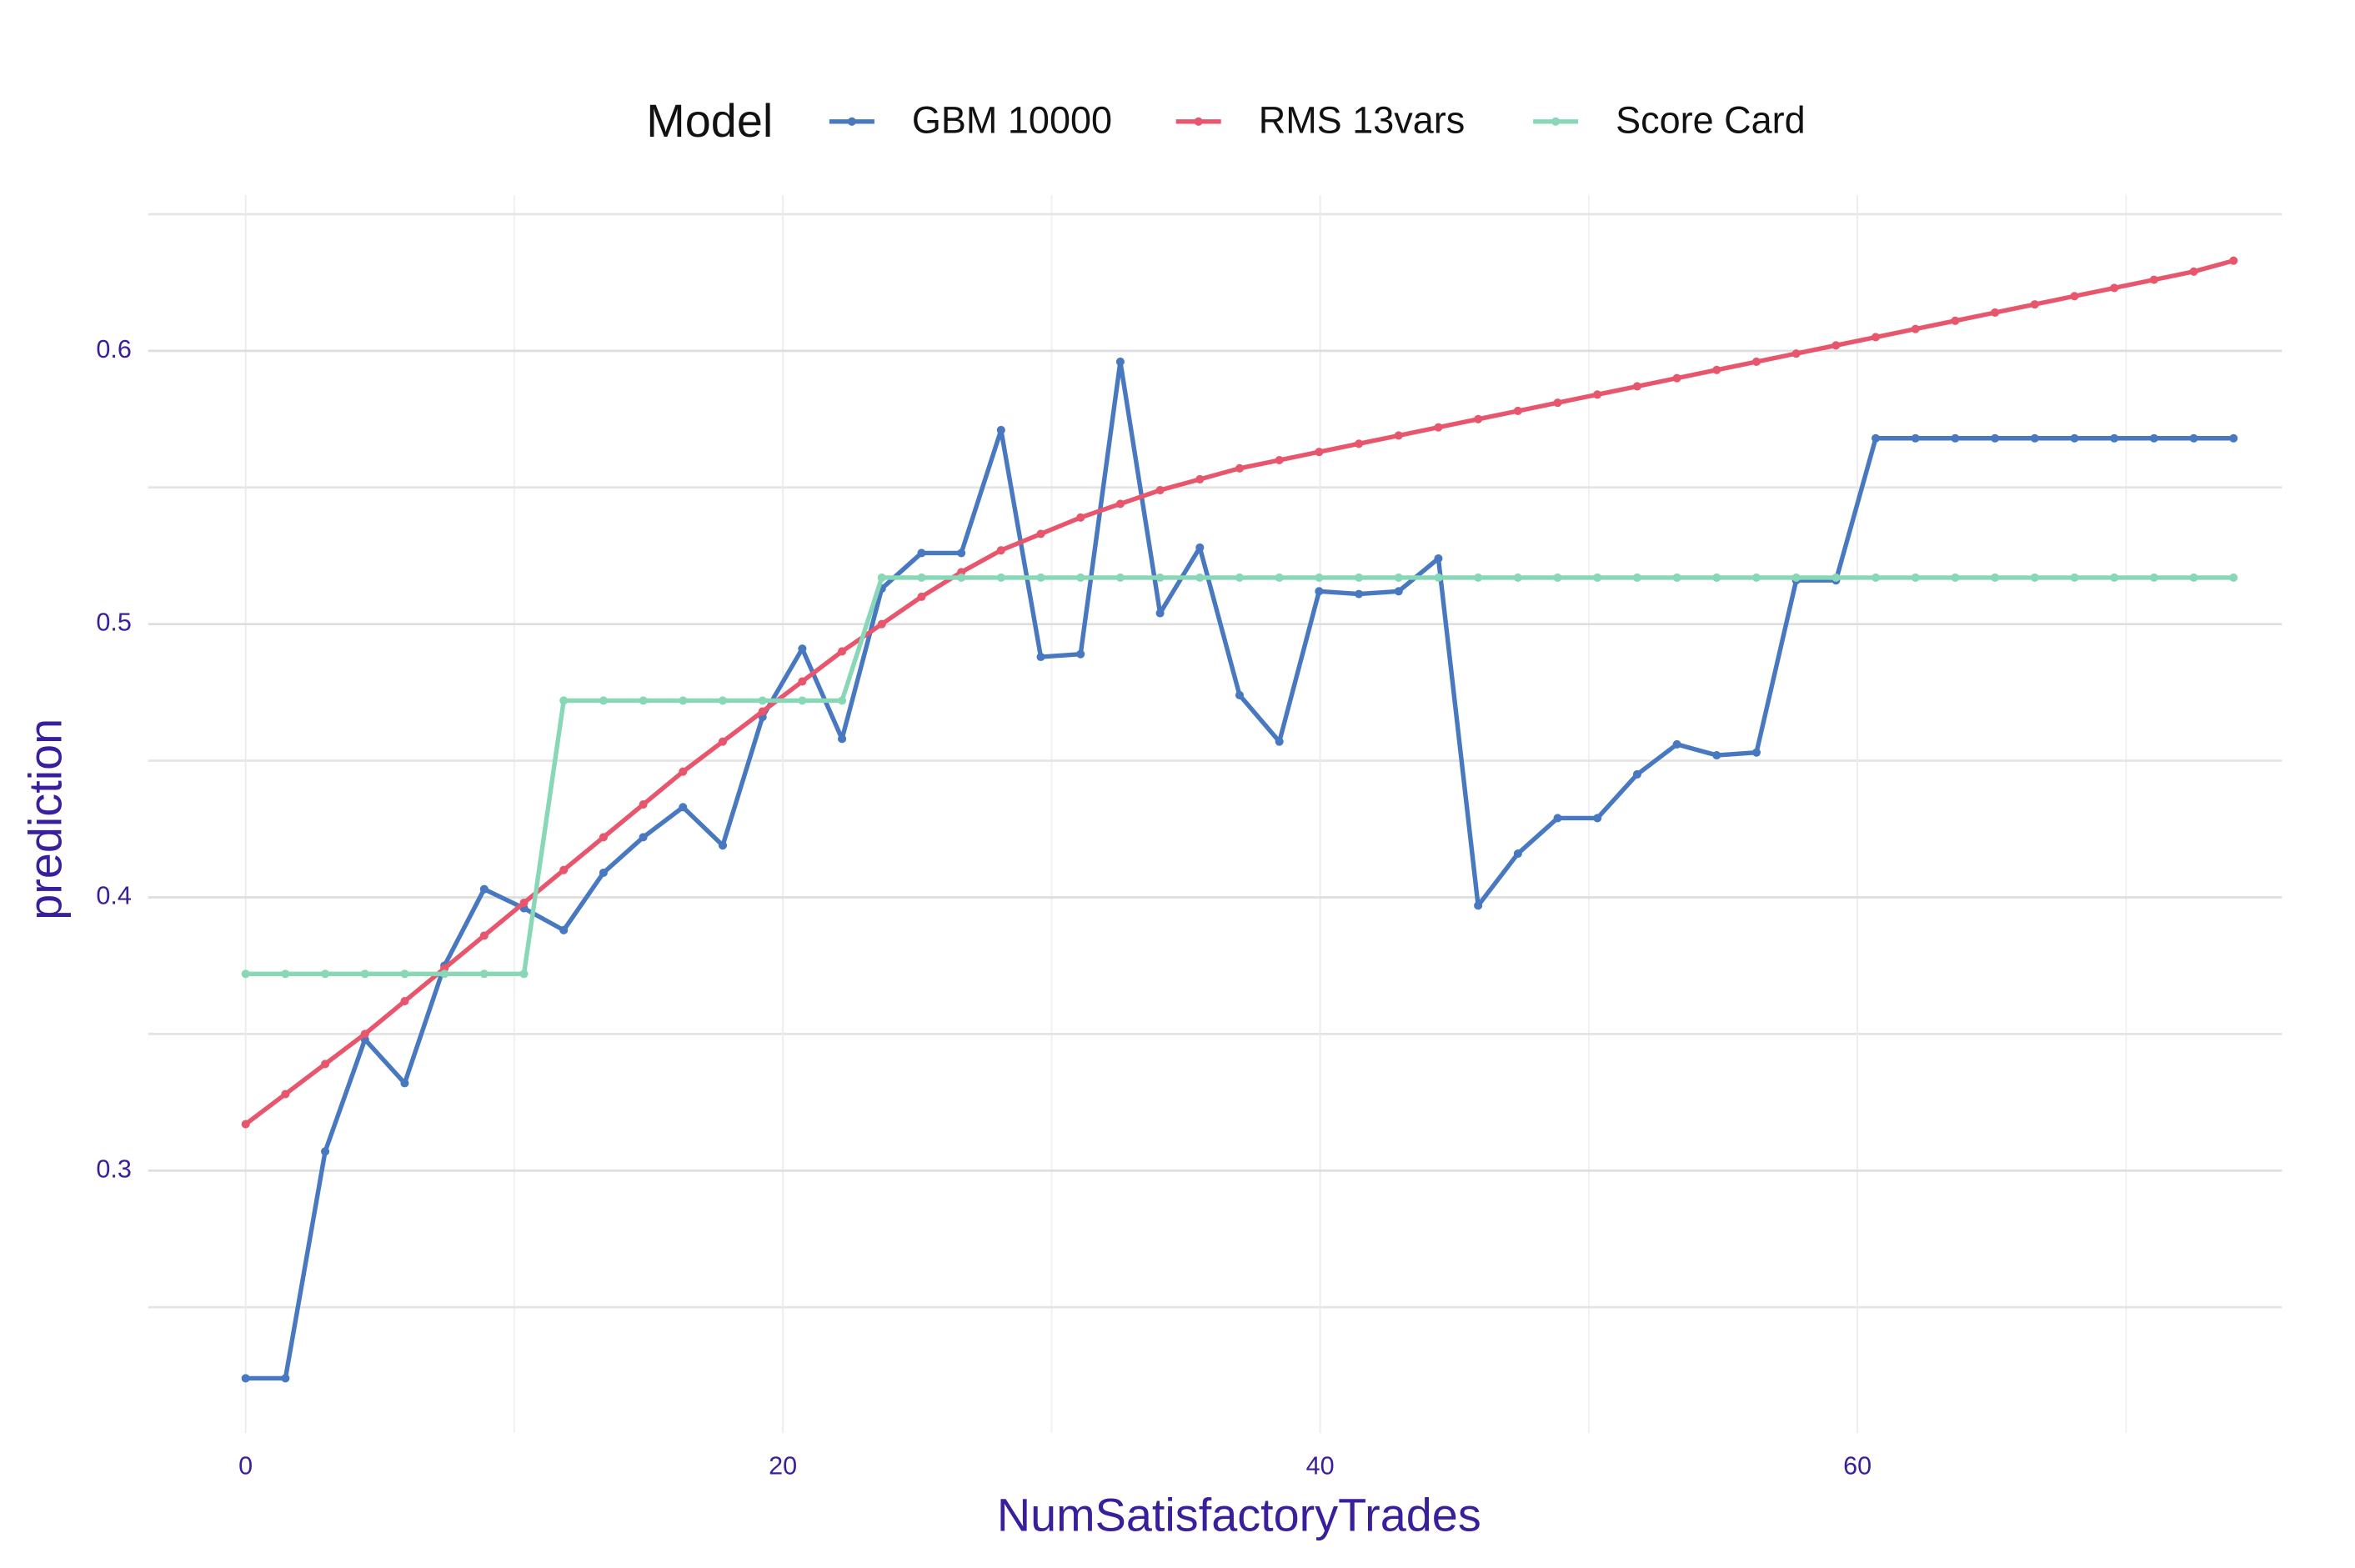  Describe the element at coordinates (709, 120) in the screenshot. I see `legend-title: Model` at that location.